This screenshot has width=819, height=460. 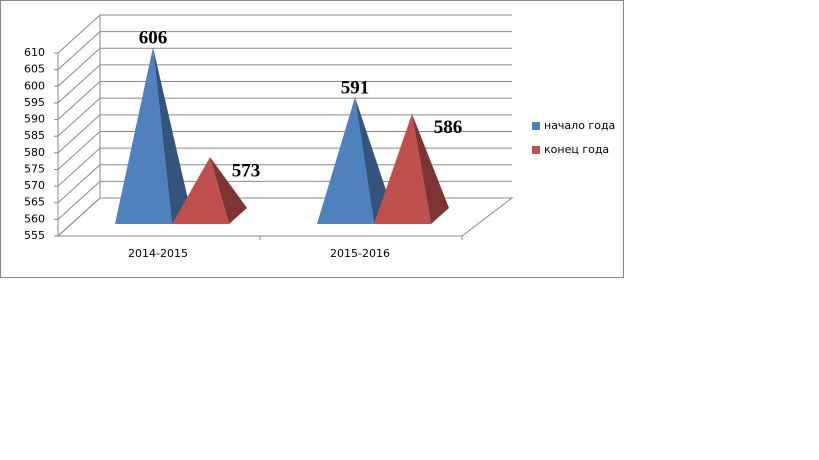 I want to click on y-tick-label: 600, so click(x=34, y=85).